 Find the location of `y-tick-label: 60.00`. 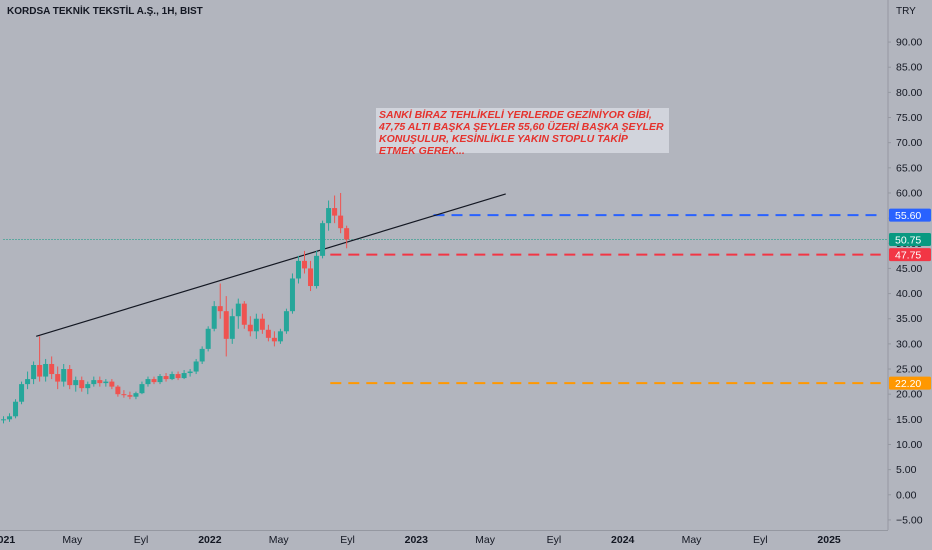

y-tick-label: 60.00 is located at coordinates (909, 193).